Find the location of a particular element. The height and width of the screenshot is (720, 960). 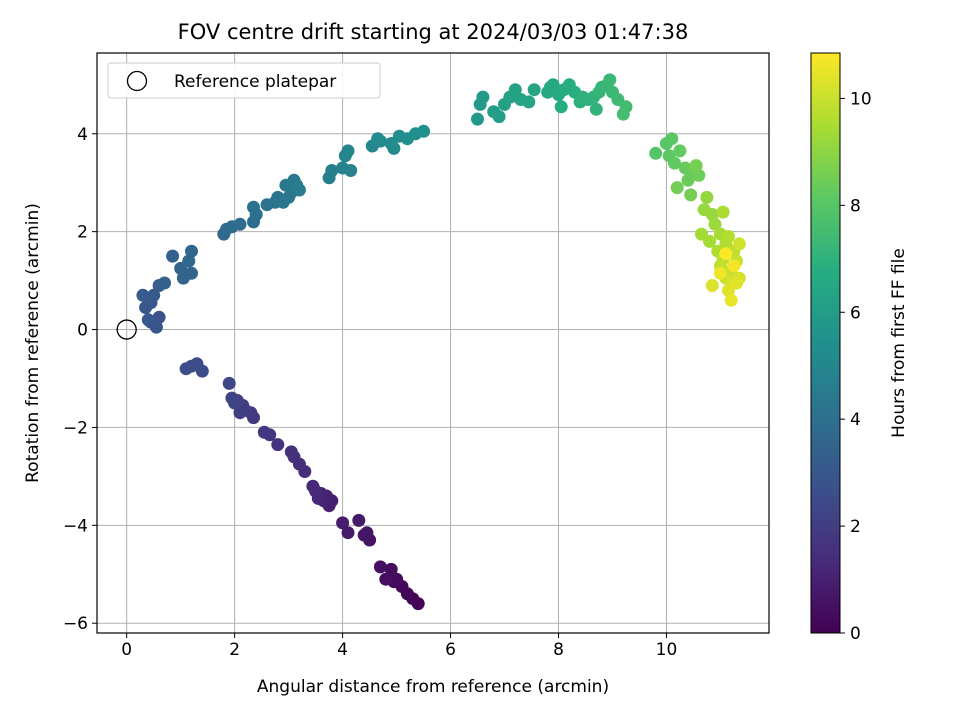

y-axis-ticks: −6 −4 −2 0 2 4 is located at coordinates (80, 379).